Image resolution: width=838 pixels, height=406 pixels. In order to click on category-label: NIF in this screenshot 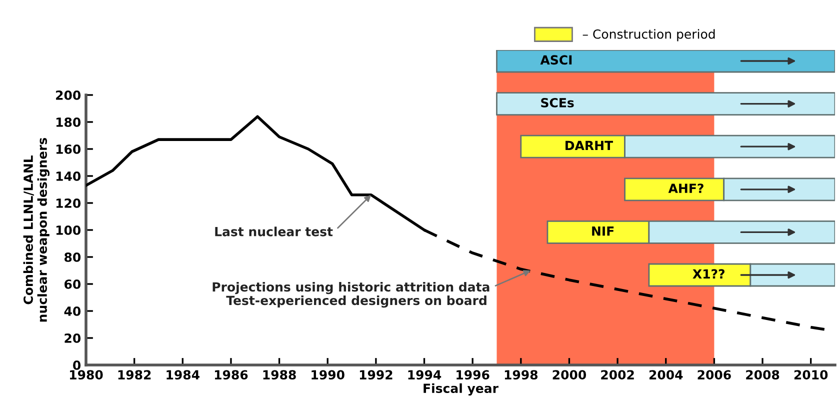, I will do `click(603, 231)`.